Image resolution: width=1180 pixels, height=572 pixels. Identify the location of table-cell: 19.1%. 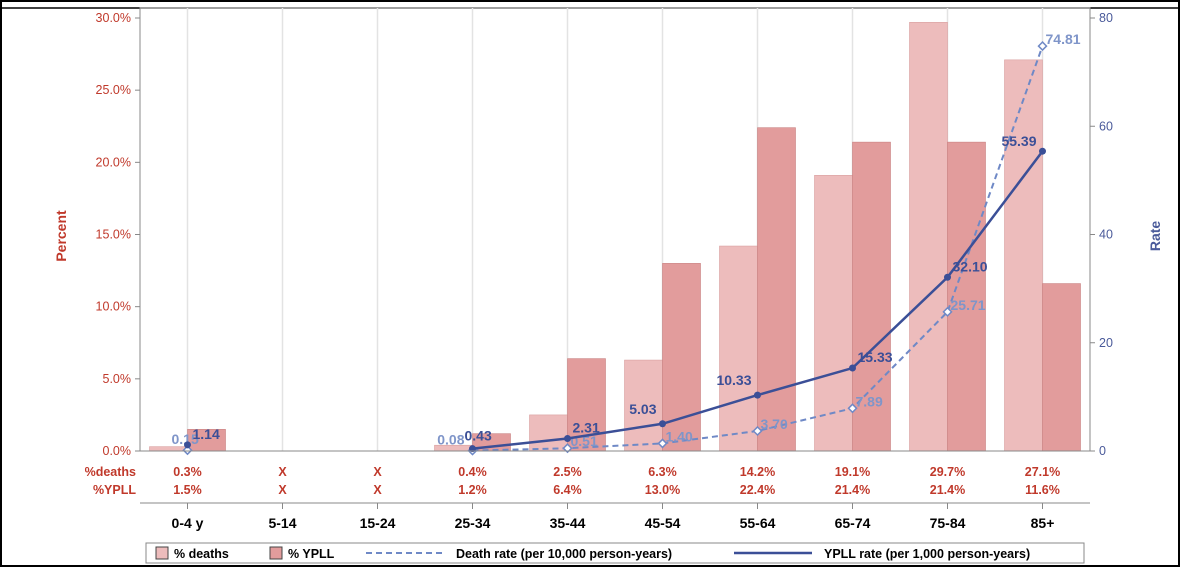
(852, 472).